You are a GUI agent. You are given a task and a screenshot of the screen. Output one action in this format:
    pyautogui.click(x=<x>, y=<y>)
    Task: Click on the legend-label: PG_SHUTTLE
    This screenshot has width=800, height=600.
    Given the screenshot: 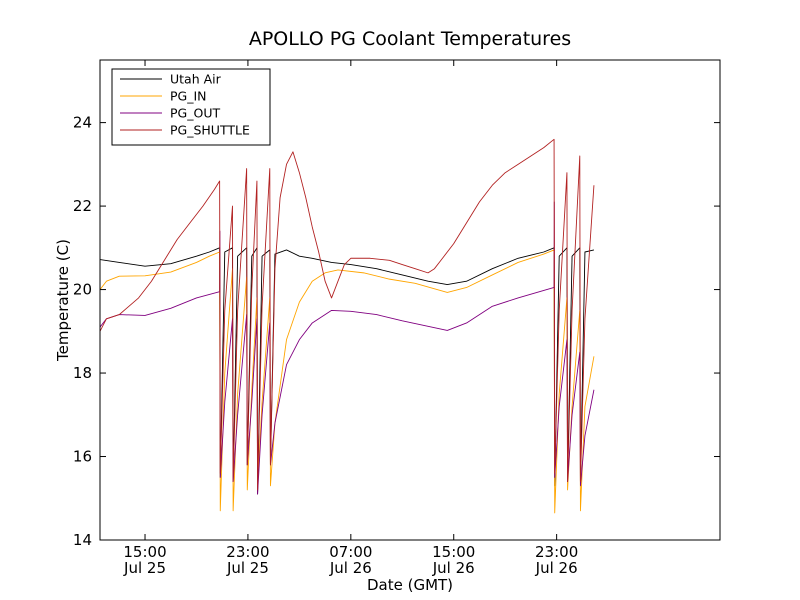 What is the action you would take?
    pyautogui.click(x=210, y=130)
    